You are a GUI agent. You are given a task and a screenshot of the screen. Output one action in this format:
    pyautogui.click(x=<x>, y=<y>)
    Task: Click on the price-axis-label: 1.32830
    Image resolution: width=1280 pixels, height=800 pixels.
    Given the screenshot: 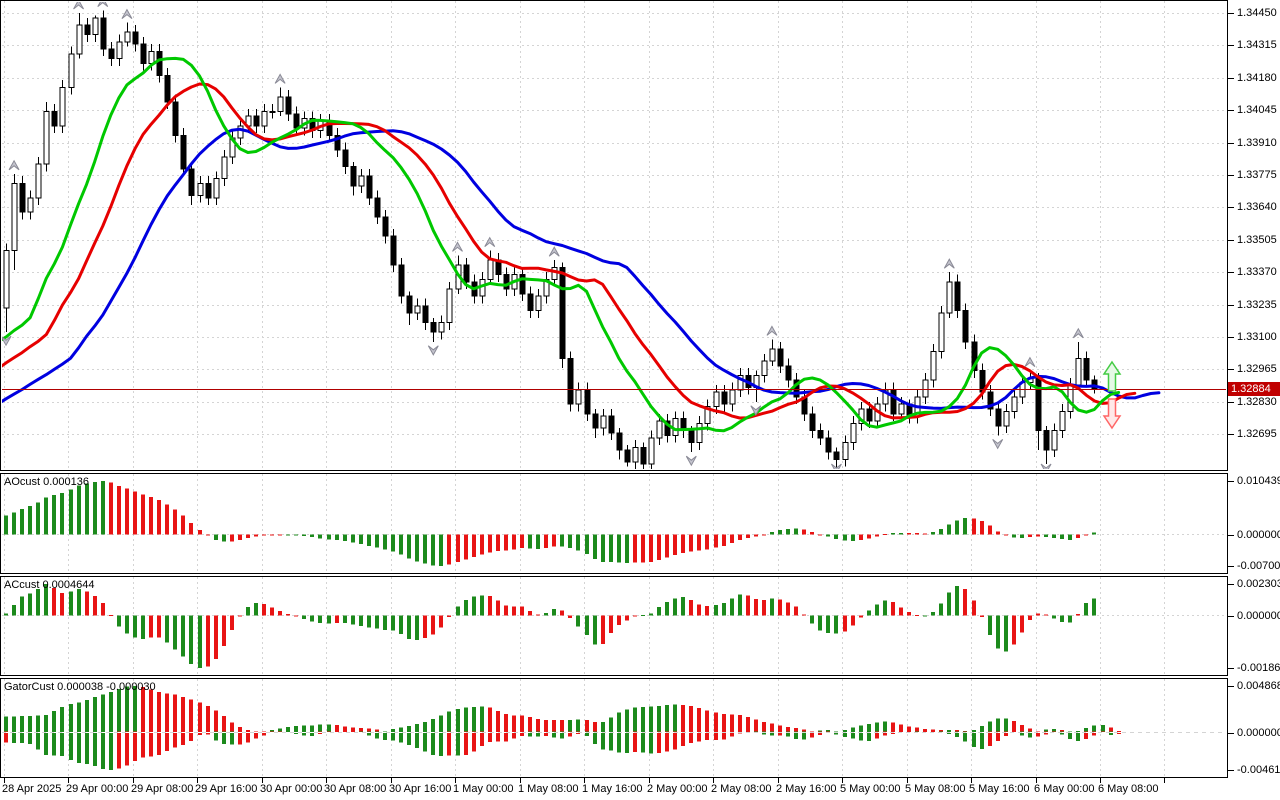 What is the action you would take?
    pyautogui.click(x=1257, y=402)
    